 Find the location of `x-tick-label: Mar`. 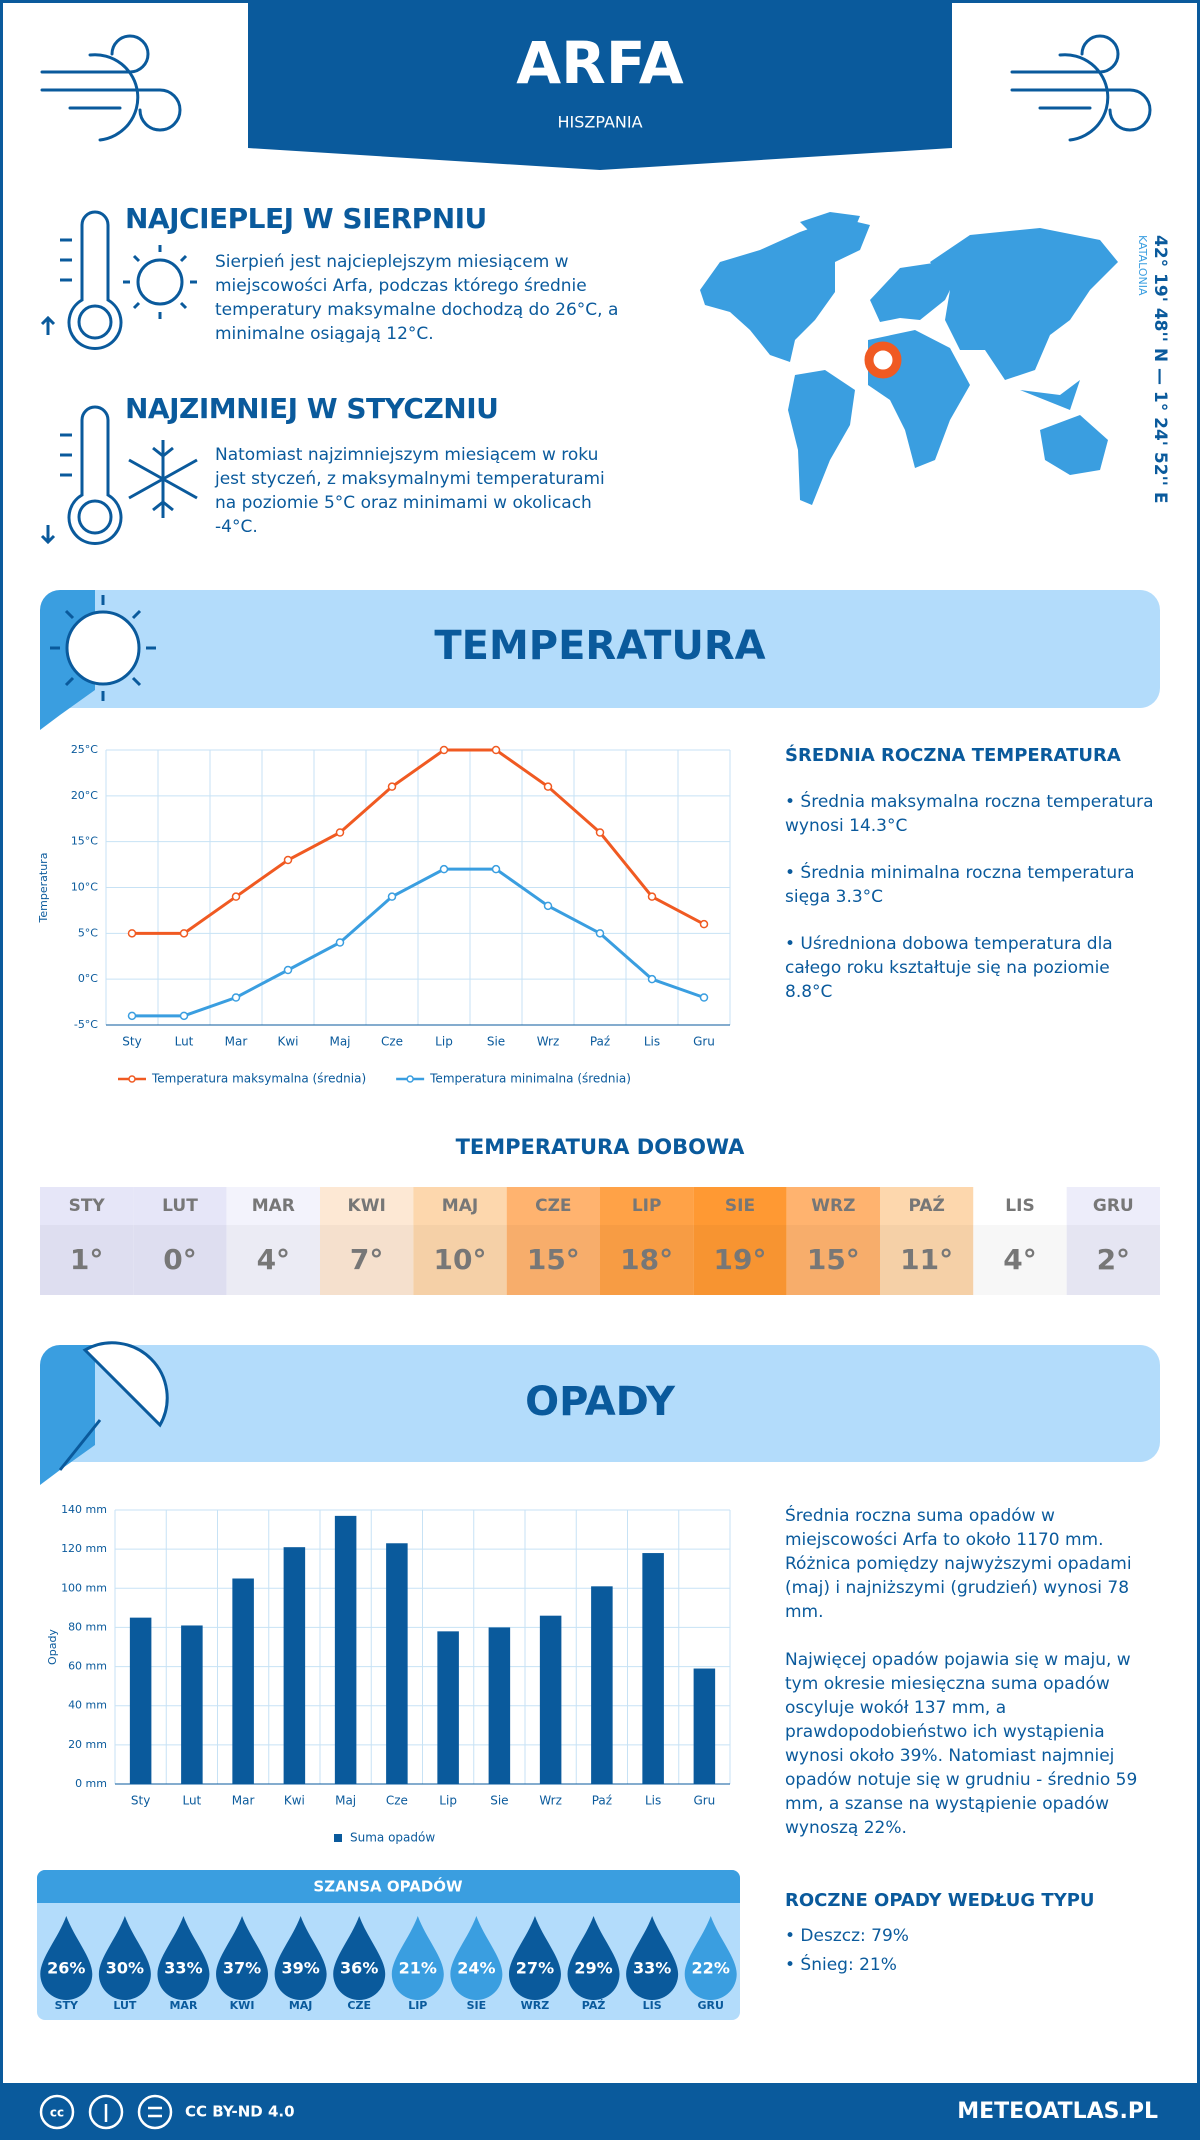

x-tick-label: Mar is located at coordinates (243, 1801).